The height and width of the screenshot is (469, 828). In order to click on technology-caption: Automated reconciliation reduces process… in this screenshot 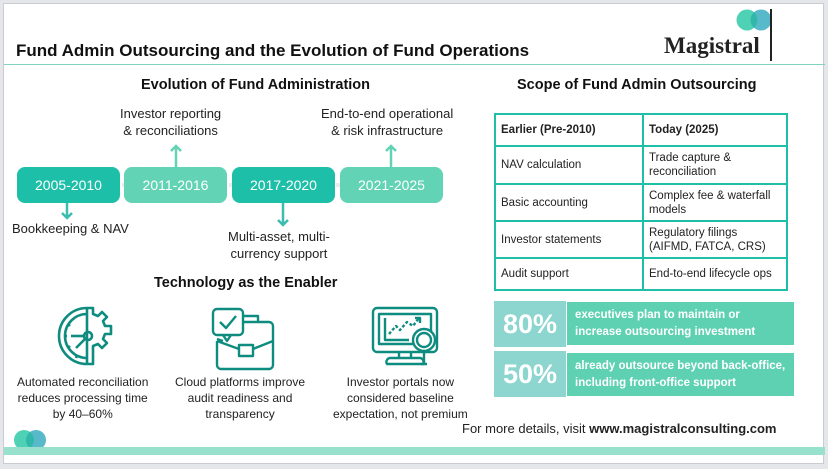, I will do `click(83, 398)`.